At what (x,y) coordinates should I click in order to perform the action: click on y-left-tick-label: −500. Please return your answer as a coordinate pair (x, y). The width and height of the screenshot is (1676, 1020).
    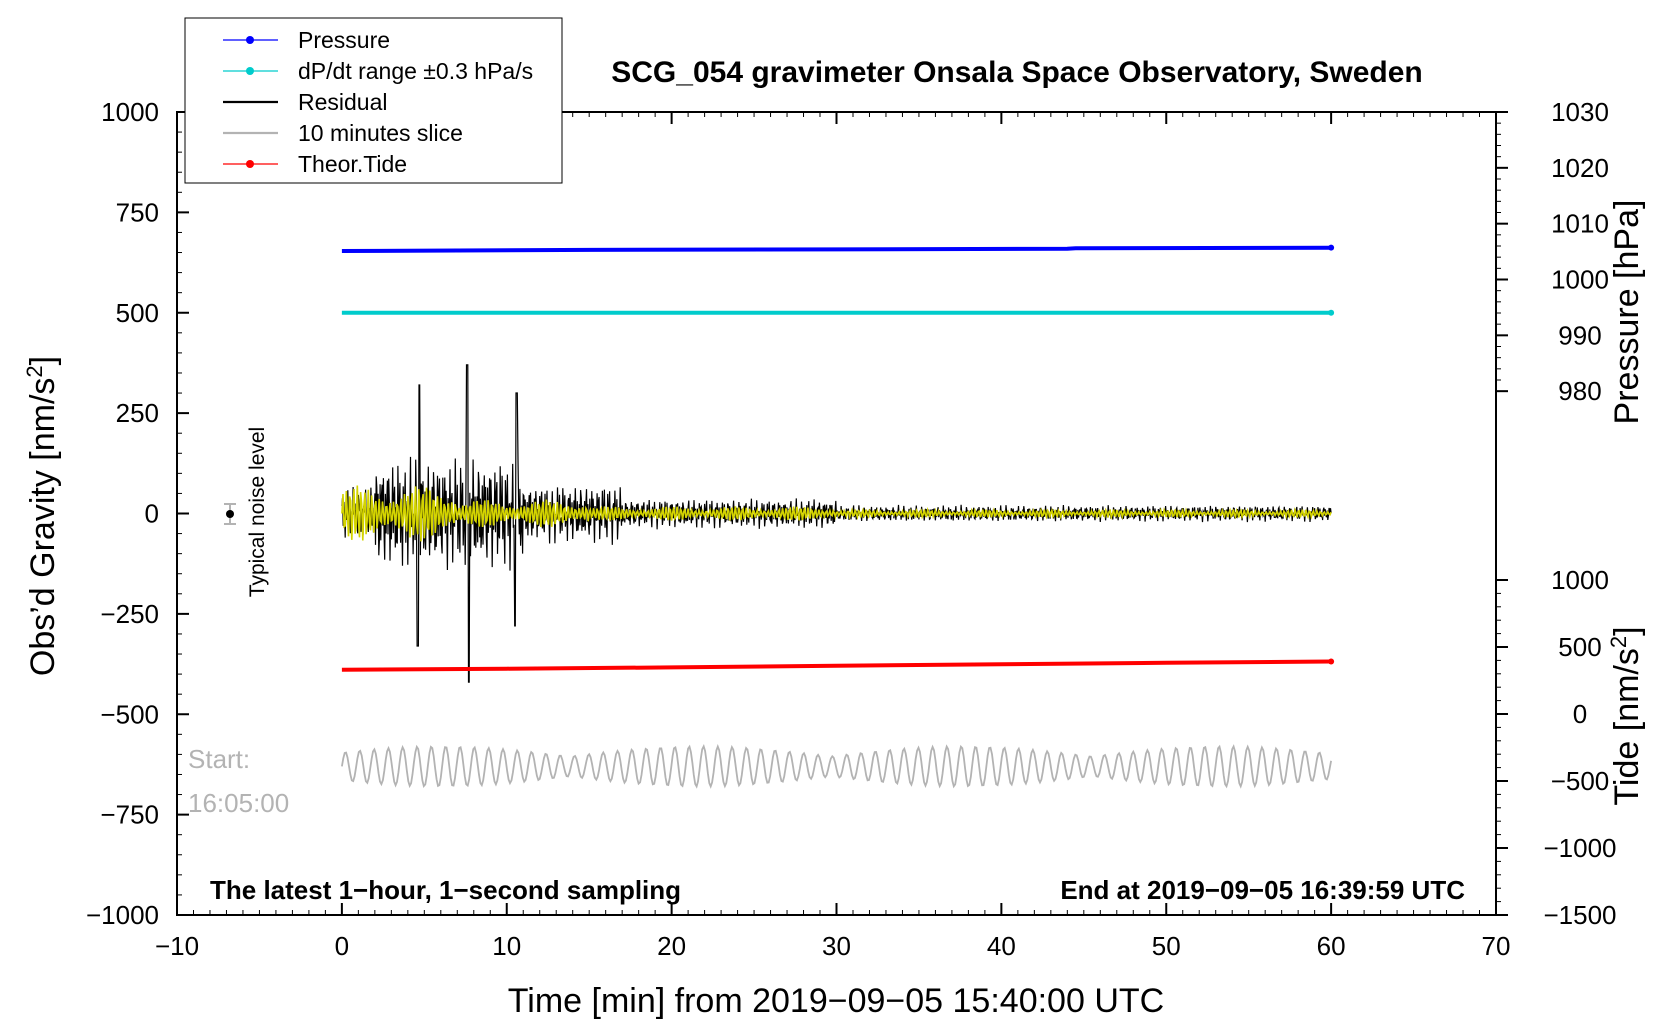
    Looking at the image, I should click on (129, 714).